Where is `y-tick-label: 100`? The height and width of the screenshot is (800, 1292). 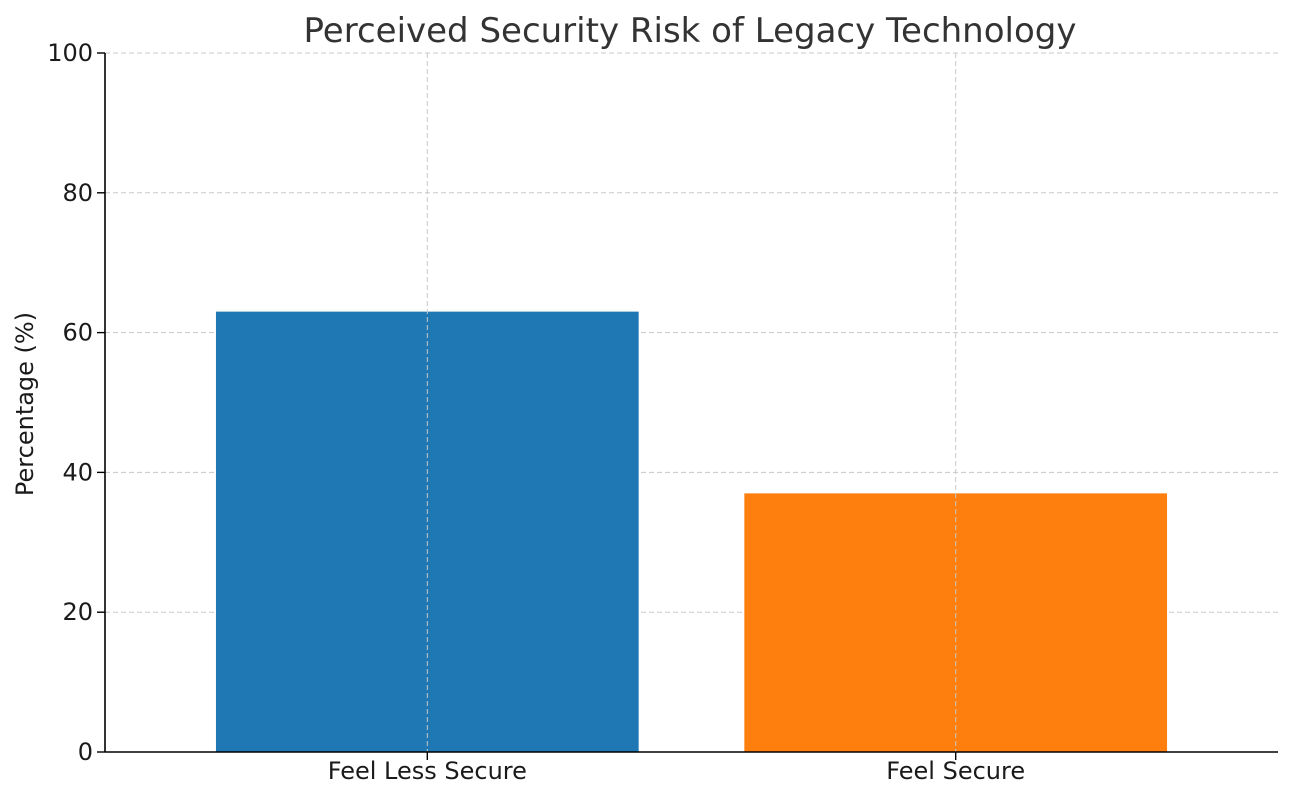 y-tick-label: 100 is located at coordinates (70, 53).